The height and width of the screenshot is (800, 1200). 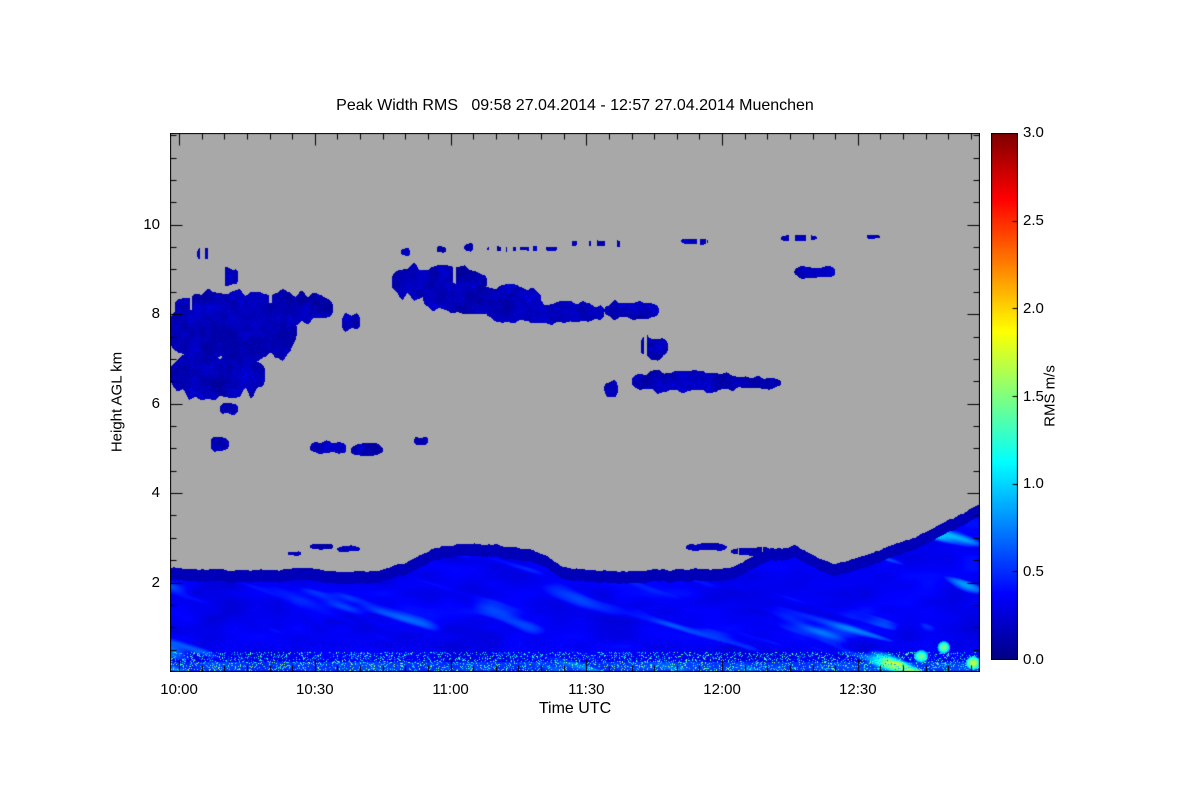 What do you see at coordinates (155, 314) in the screenshot?
I see `y-tick-label: 8` at bounding box center [155, 314].